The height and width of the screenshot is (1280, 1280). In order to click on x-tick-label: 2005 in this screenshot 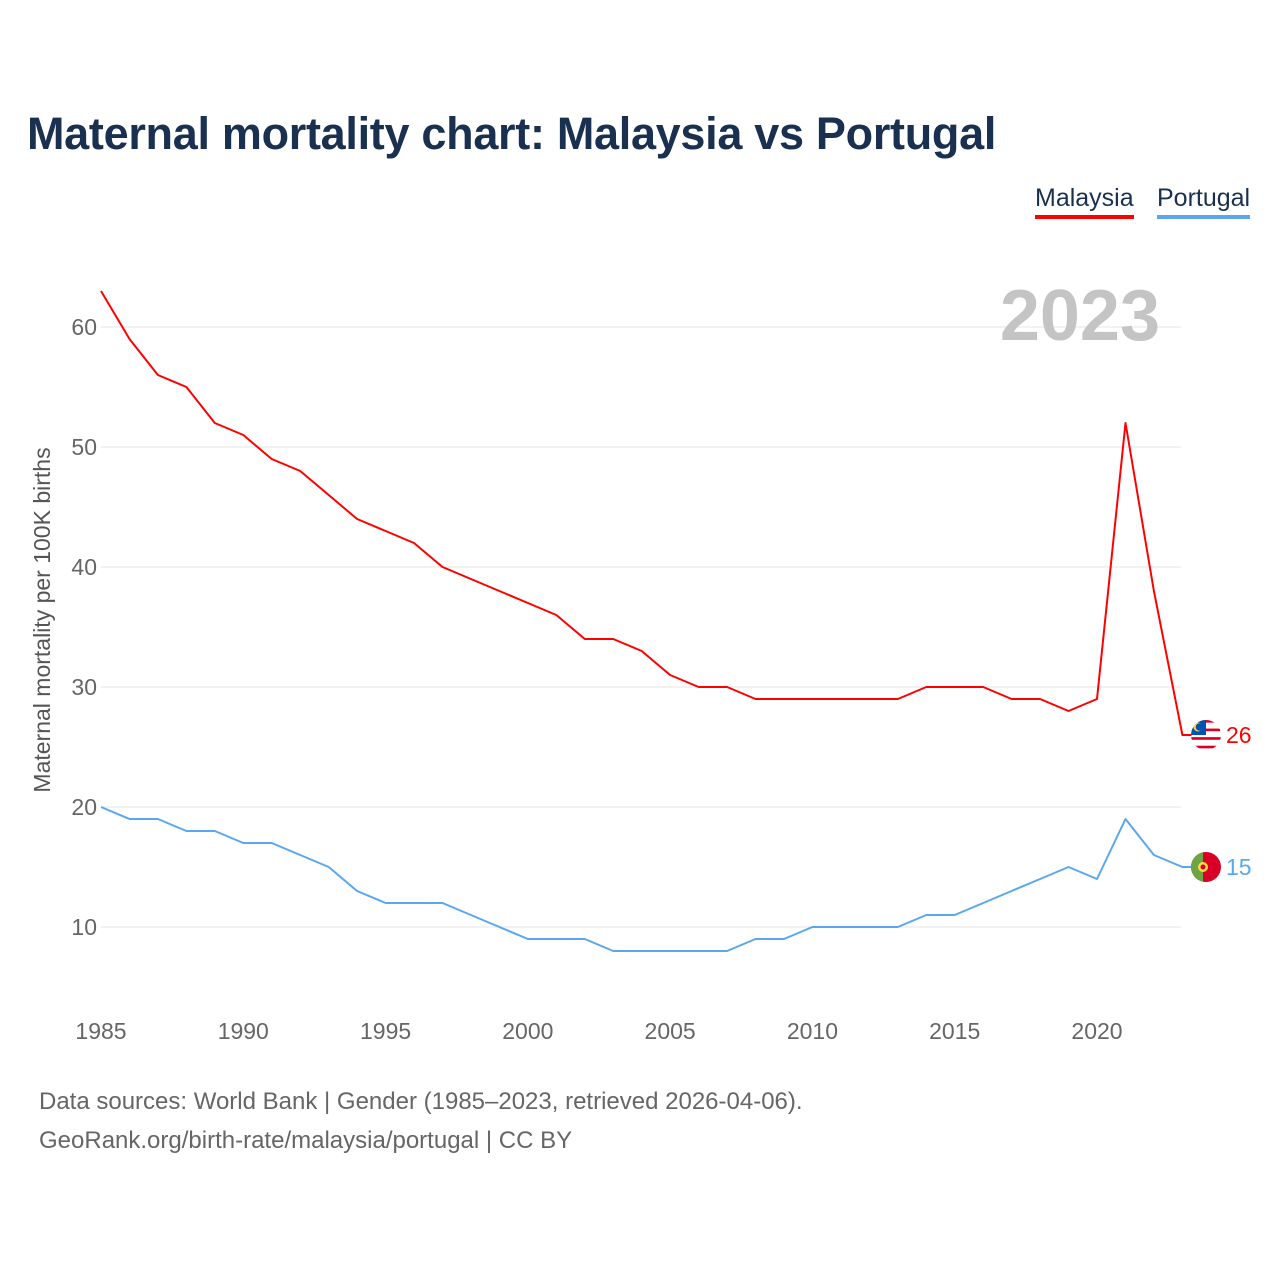, I will do `click(670, 1031)`.